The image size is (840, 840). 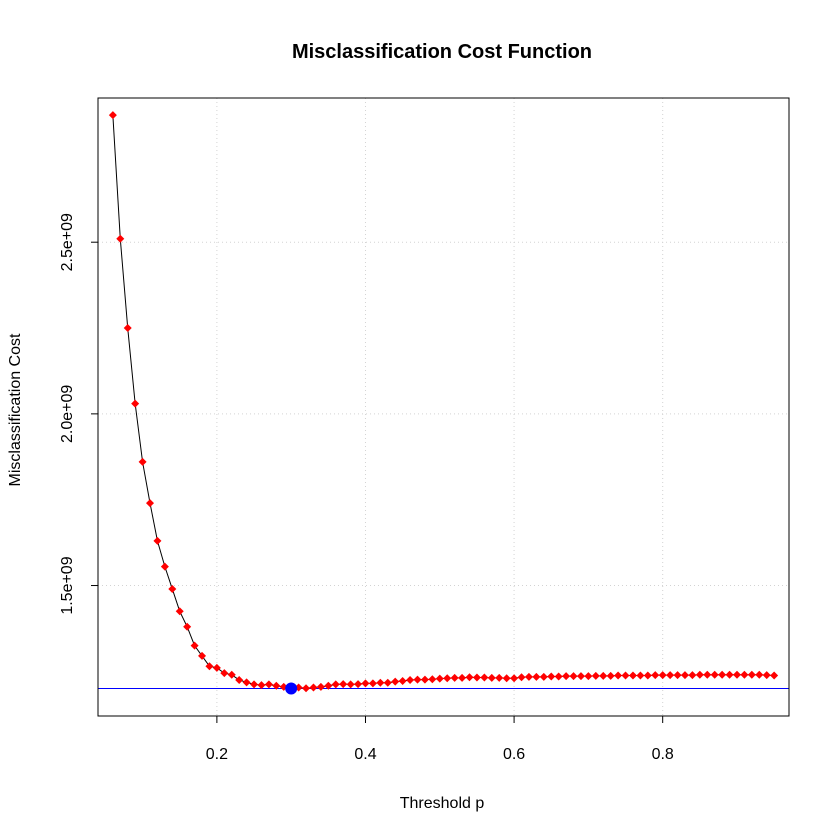 I want to click on optimal-threshold-point, so click(x=291, y=688).